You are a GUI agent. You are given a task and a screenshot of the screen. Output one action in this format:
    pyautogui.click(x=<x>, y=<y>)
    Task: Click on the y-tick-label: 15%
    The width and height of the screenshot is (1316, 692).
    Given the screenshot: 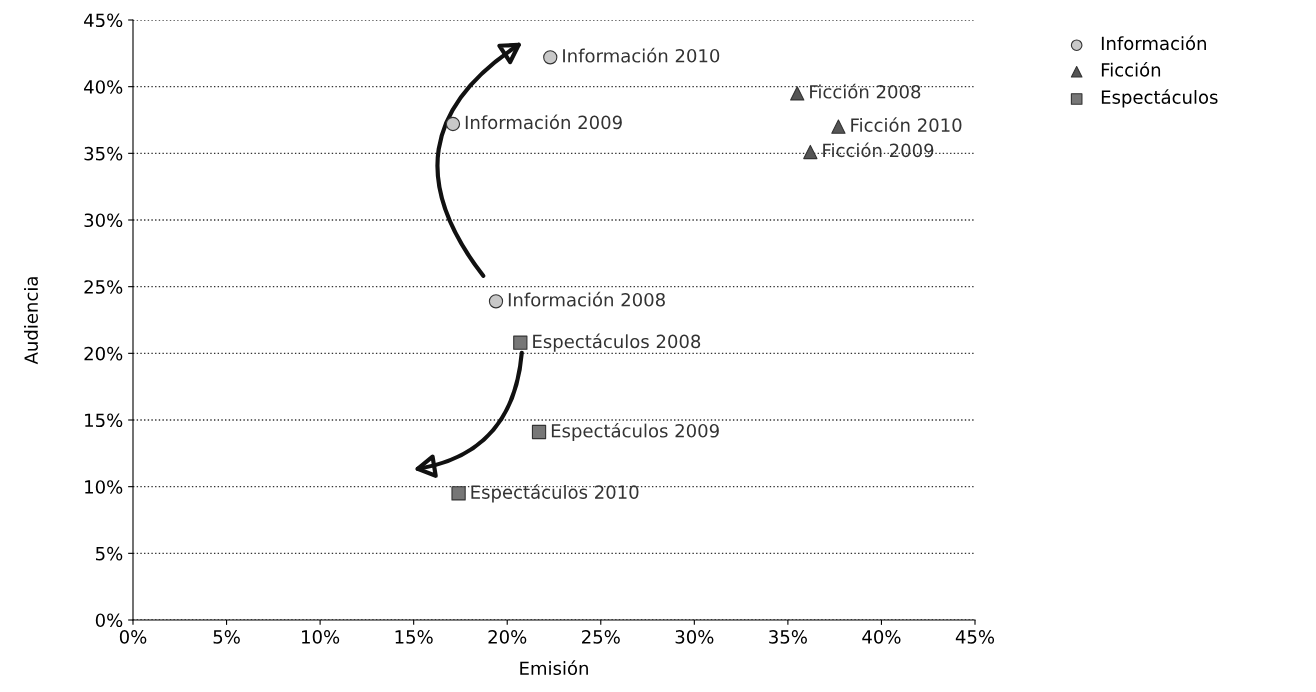 What is the action you would take?
    pyautogui.click(x=104, y=420)
    